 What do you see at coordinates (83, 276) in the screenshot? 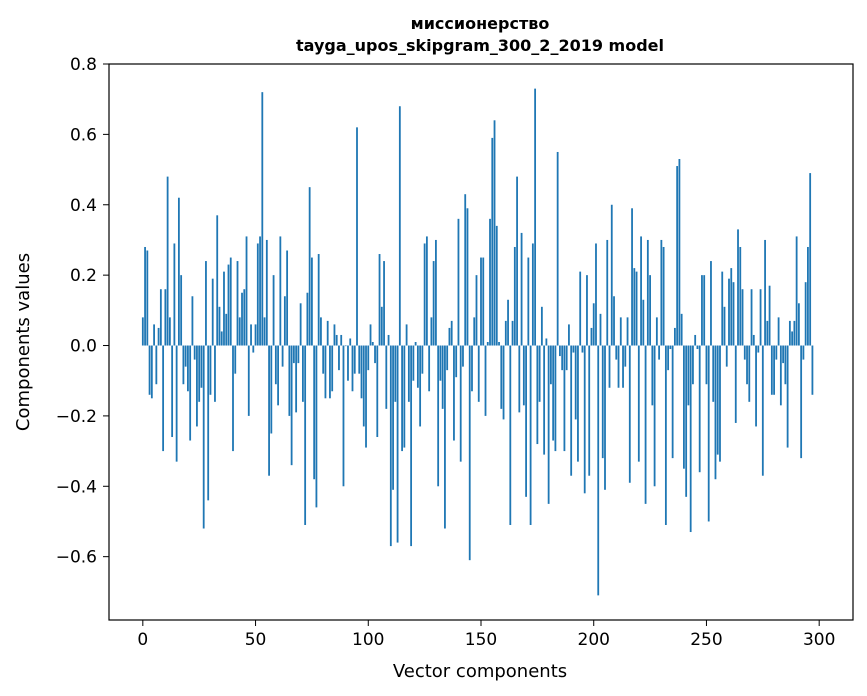
I see `y-tick-label: 0.2` at bounding box center [83, 276].